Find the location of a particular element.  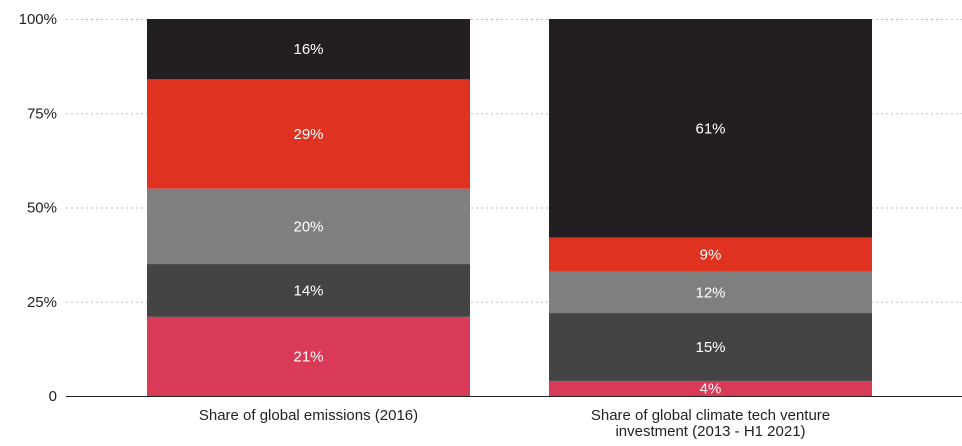

data-label: 61% is located at coordinates (710, 128).